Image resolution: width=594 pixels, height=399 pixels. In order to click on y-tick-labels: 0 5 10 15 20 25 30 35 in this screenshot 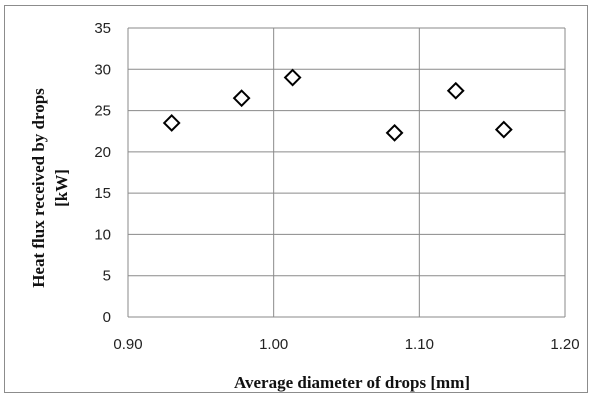, I will do `click(102, 173)`.